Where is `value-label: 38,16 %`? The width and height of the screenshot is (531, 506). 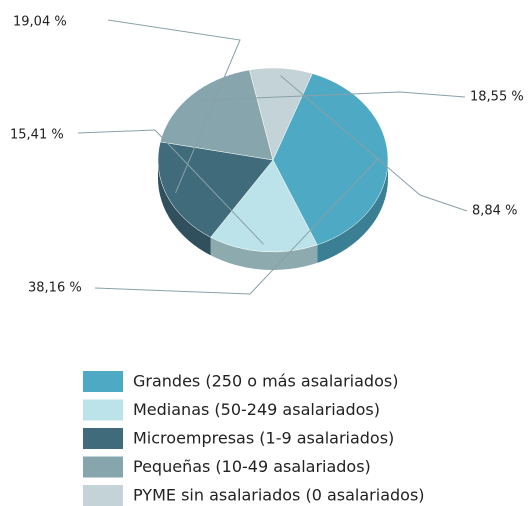
value-label: 38,16 % is located at coordinates (55, 288).